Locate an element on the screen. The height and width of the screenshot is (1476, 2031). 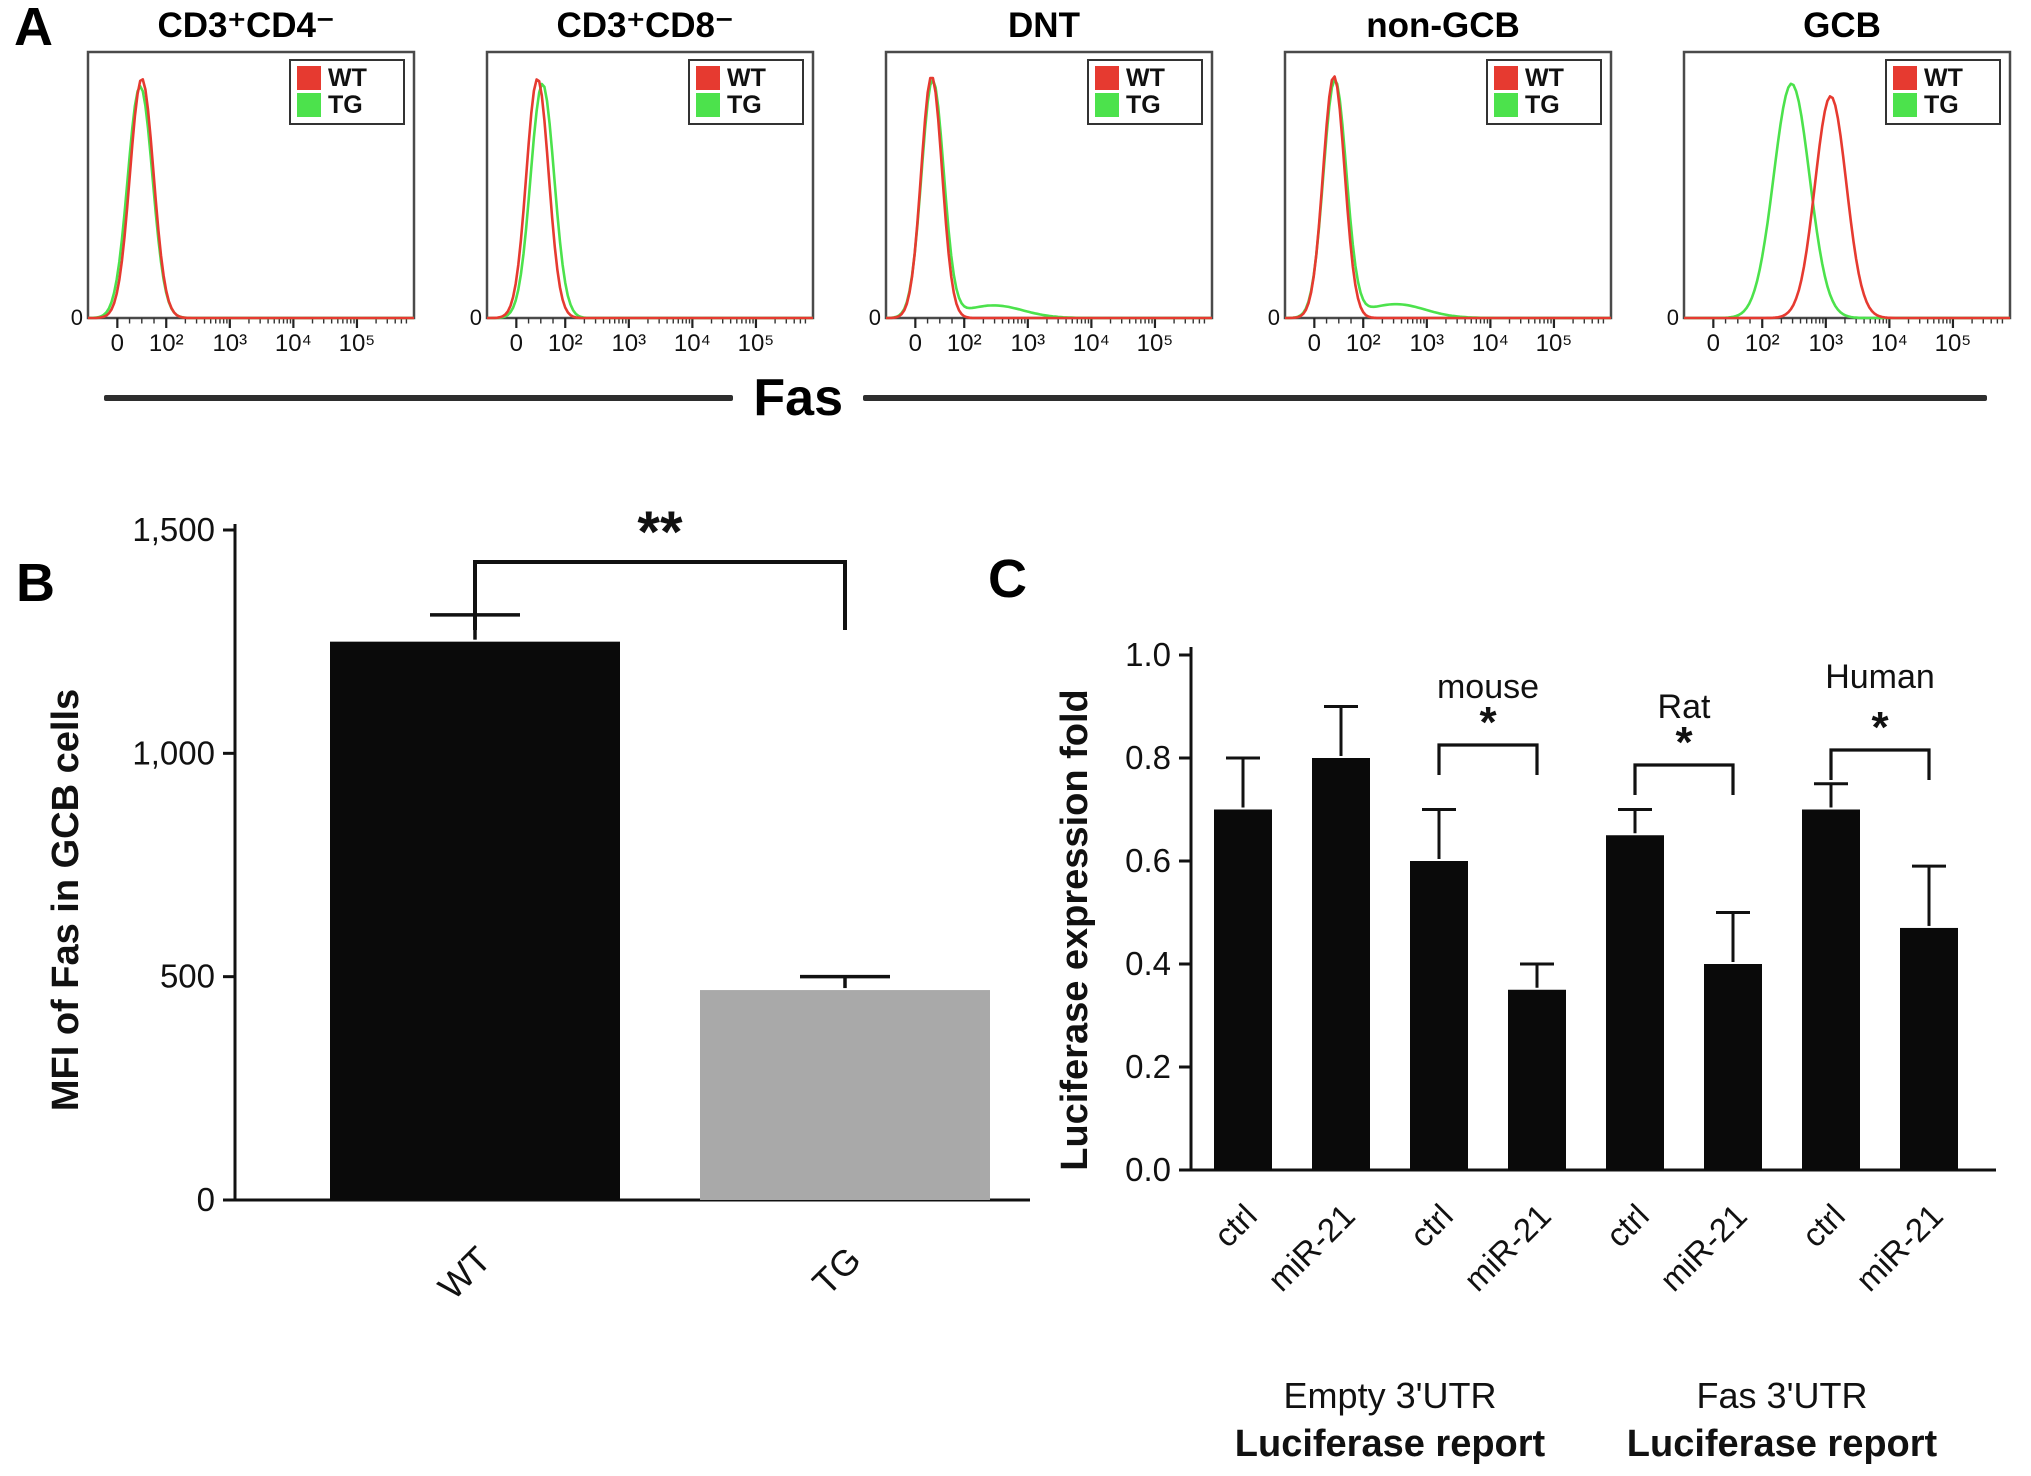
group-label: Fas 3'UTR is located at coordinates (1782, 1395).